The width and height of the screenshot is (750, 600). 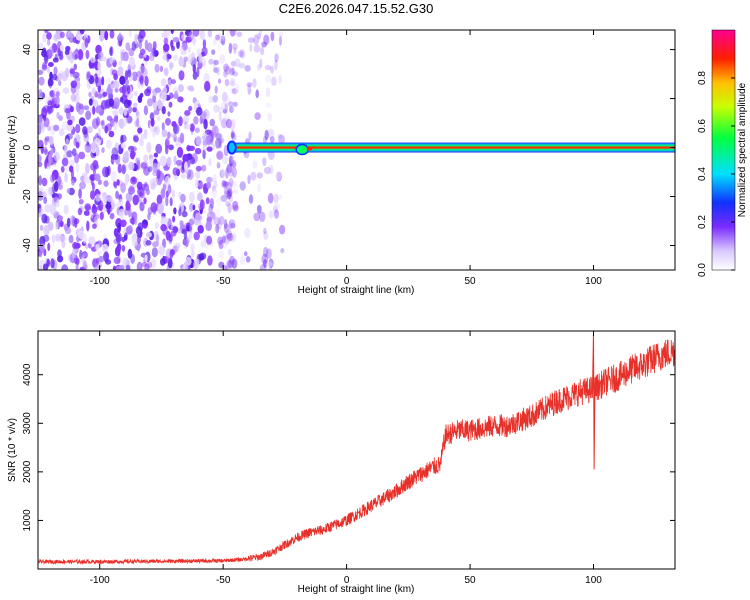 I want to click on signal-blob, so click(x=231, y=147).